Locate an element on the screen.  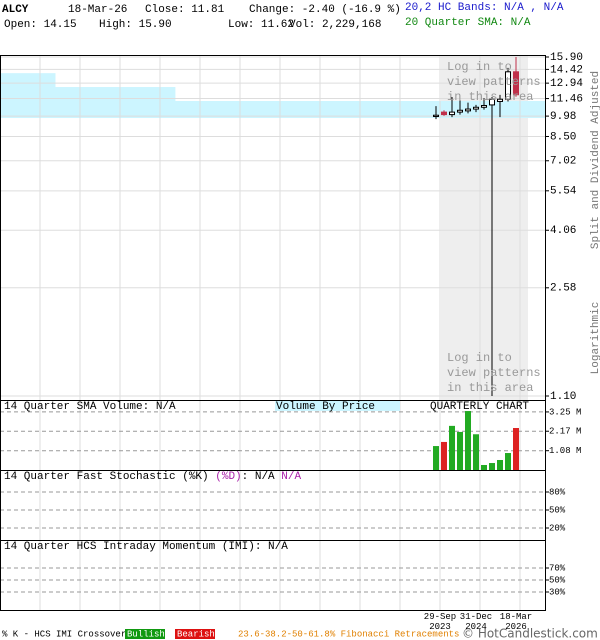
y-tick-label: 2.58 is located at coordinates (563, 289).